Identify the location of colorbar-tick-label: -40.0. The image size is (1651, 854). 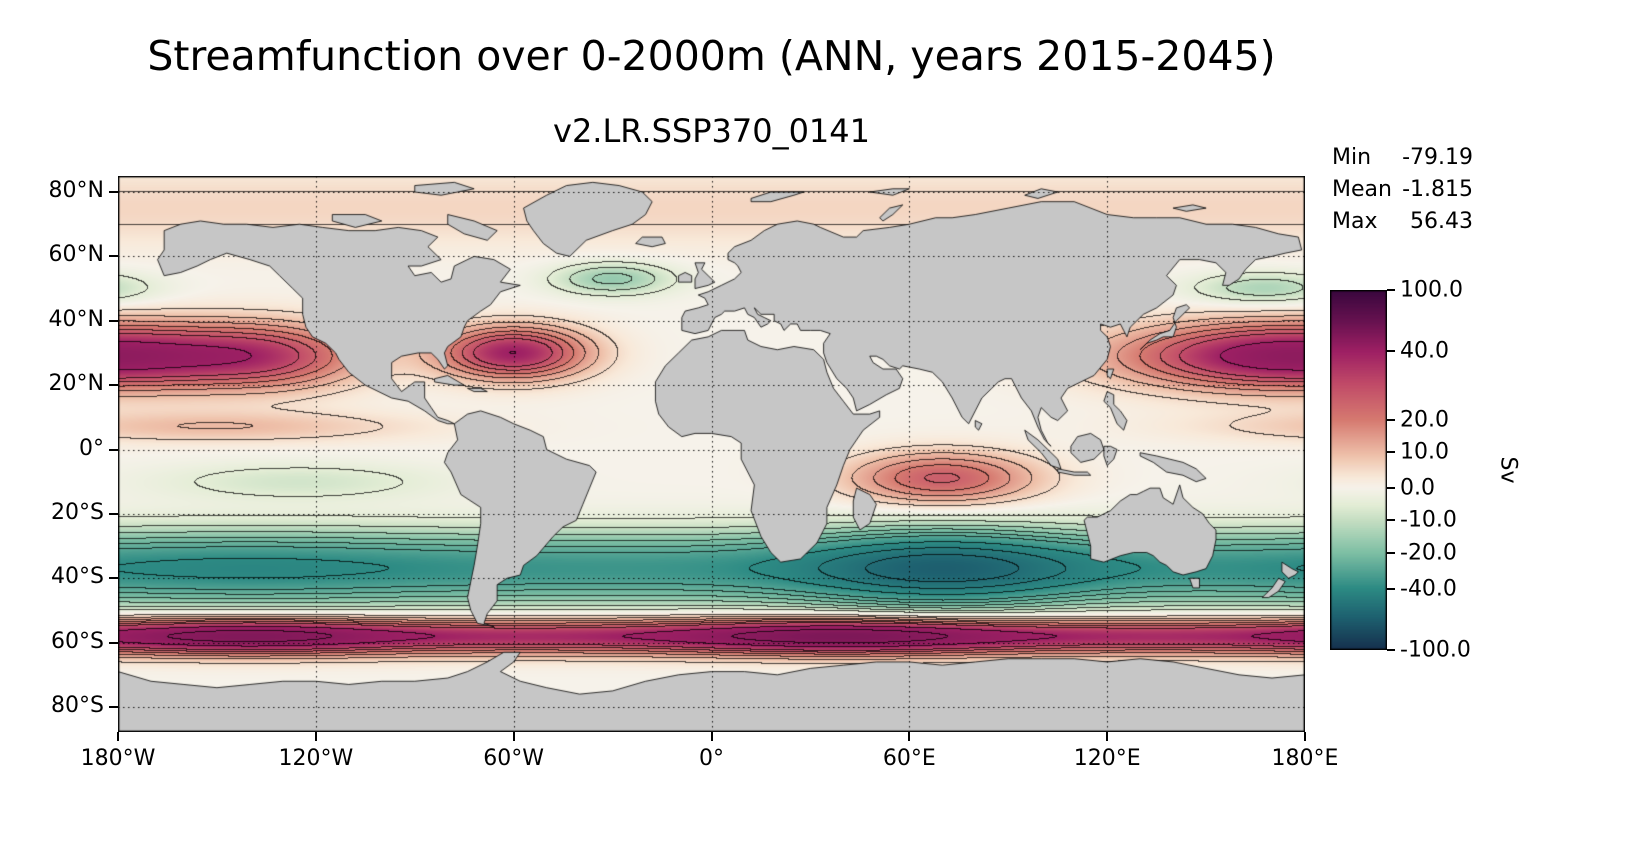
(1428, 589).